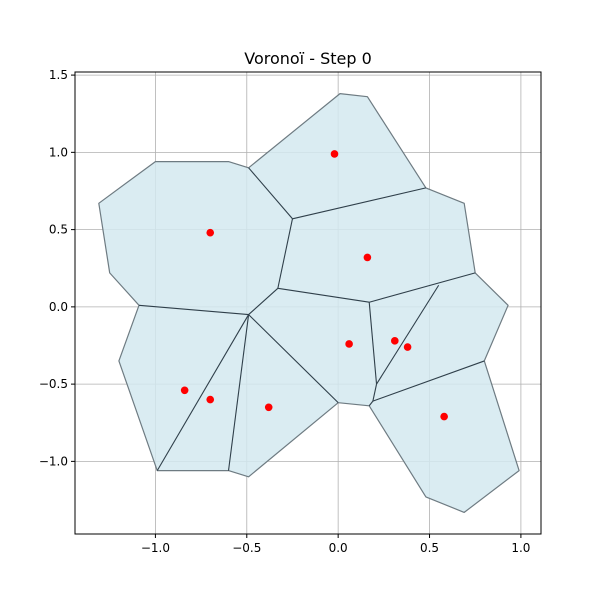 The width and height of the screenshot is (600, 600). I want to click on x-tick-label-4: 1.0, so click(520, 548).